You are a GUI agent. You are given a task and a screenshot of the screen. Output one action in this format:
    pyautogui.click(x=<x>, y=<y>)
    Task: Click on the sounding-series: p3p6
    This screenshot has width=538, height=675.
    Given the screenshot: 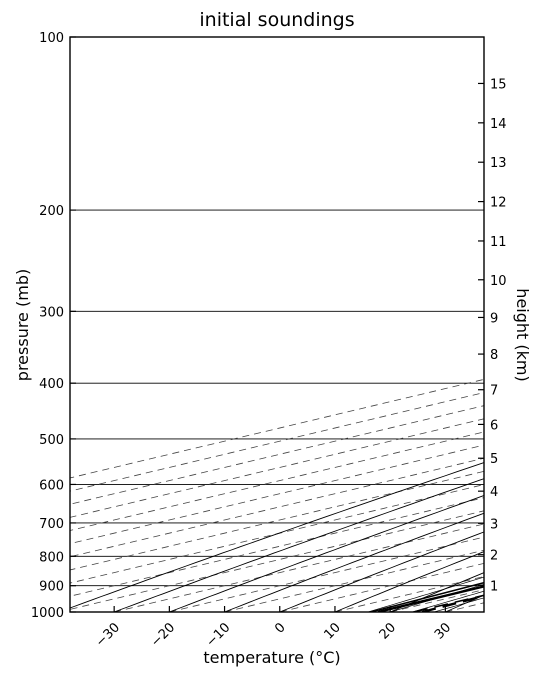 What is the action you would take?
    pyautogui.click(x=427, y=596)
    